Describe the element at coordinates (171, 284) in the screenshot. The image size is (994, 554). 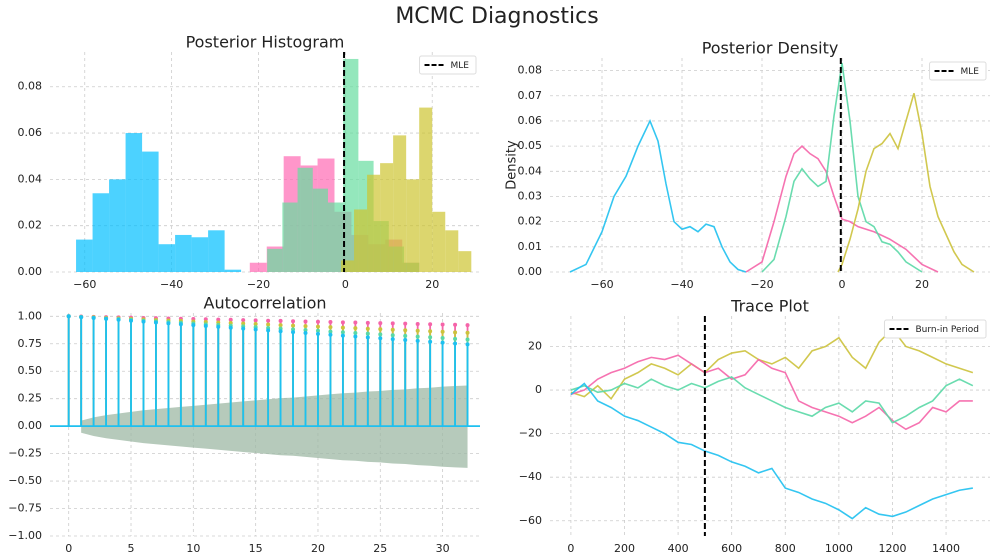
I see `x-tick-label: −40` at that location.